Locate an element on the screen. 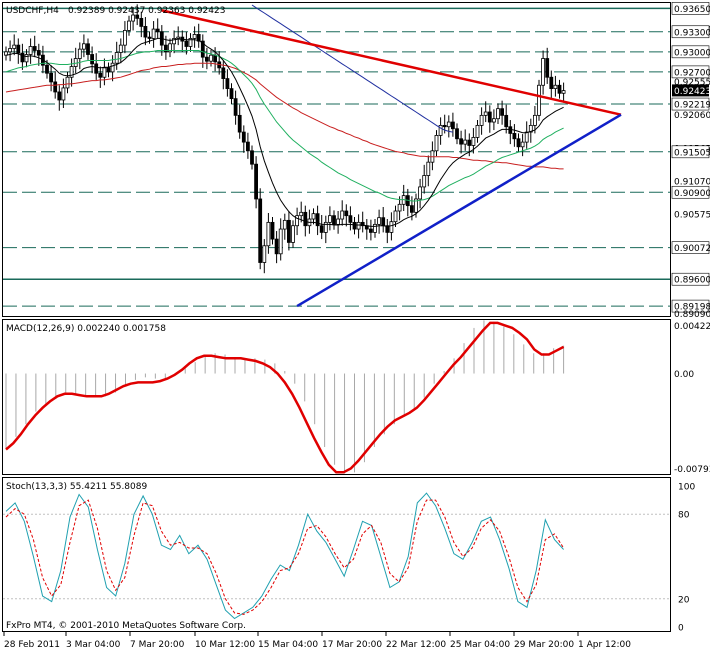 The width and height of the screenshot is (710, 651). level-label: 0.91505 is located at coordinates (692, 153).